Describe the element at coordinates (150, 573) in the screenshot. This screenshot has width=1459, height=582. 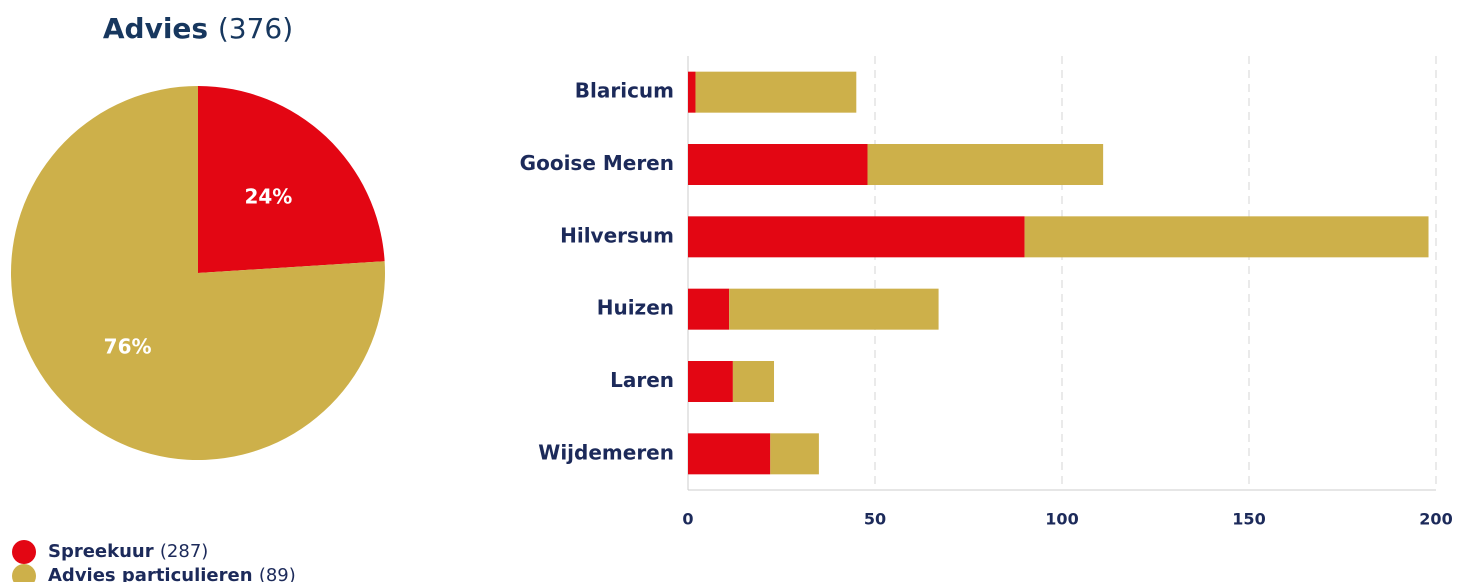
I see `legend-name: Advies particulieren` at that location.